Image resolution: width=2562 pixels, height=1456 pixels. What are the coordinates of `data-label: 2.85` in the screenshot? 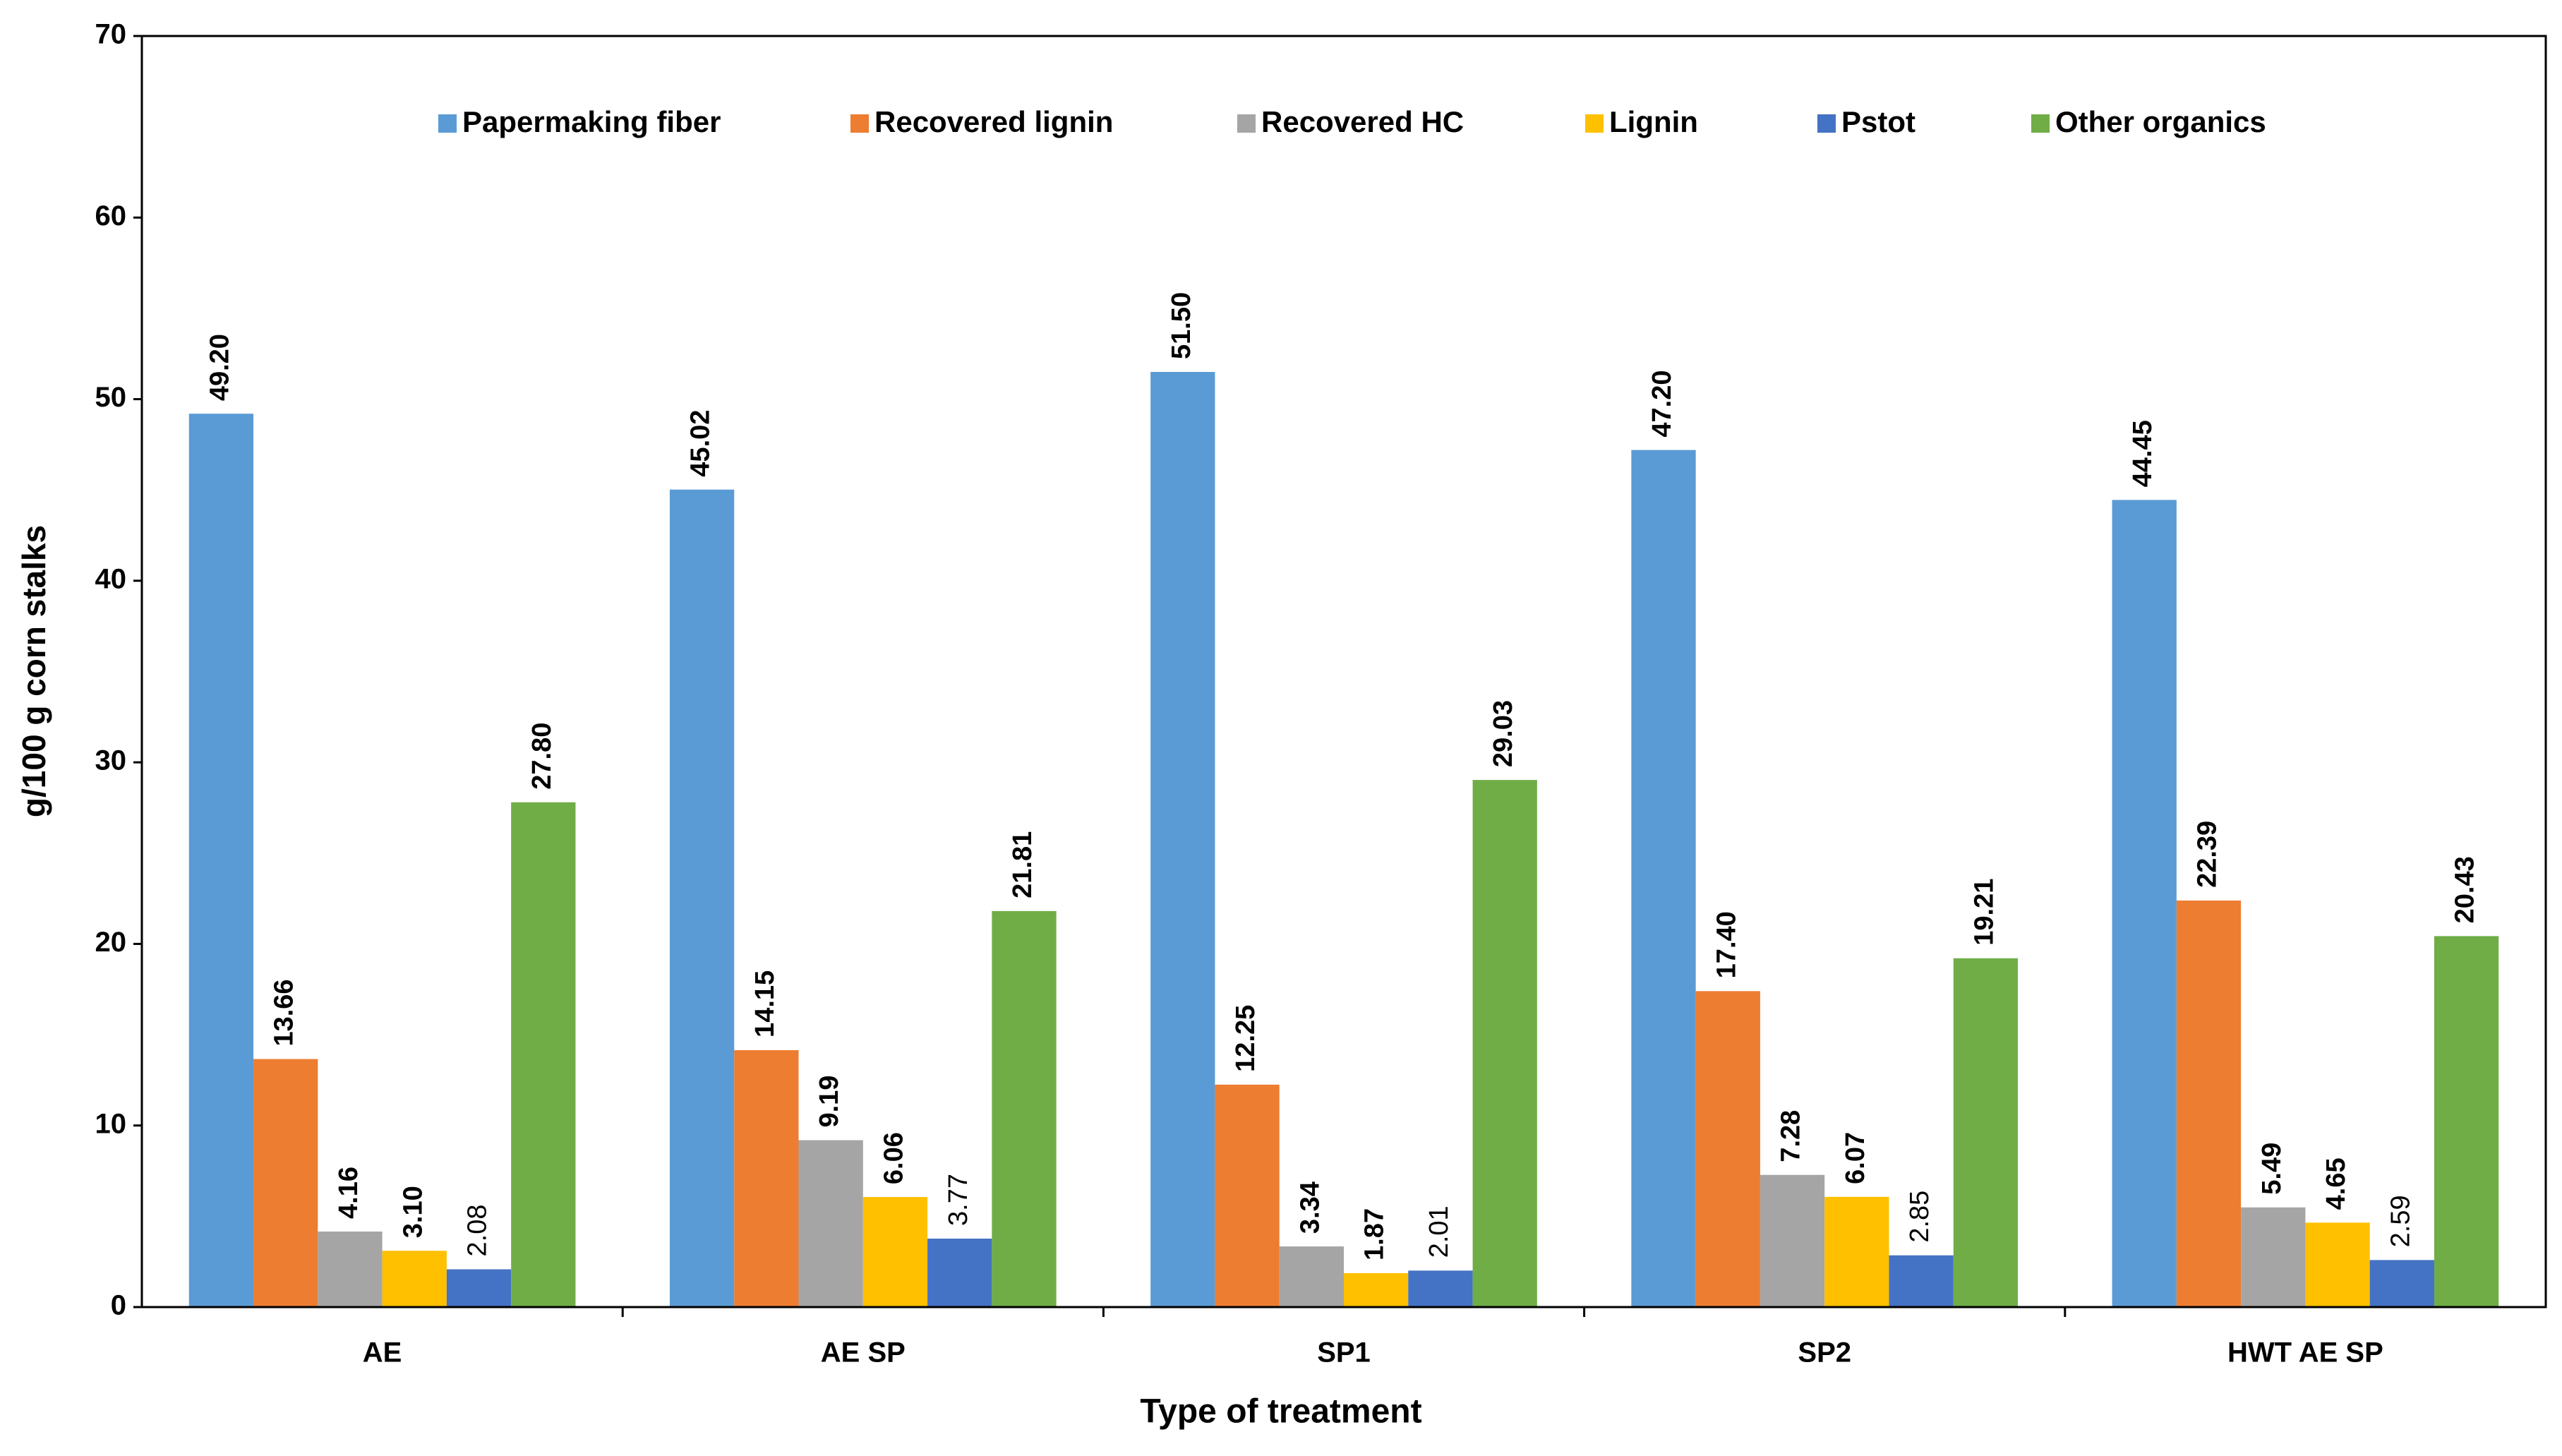 It's located at (1920, 1217).